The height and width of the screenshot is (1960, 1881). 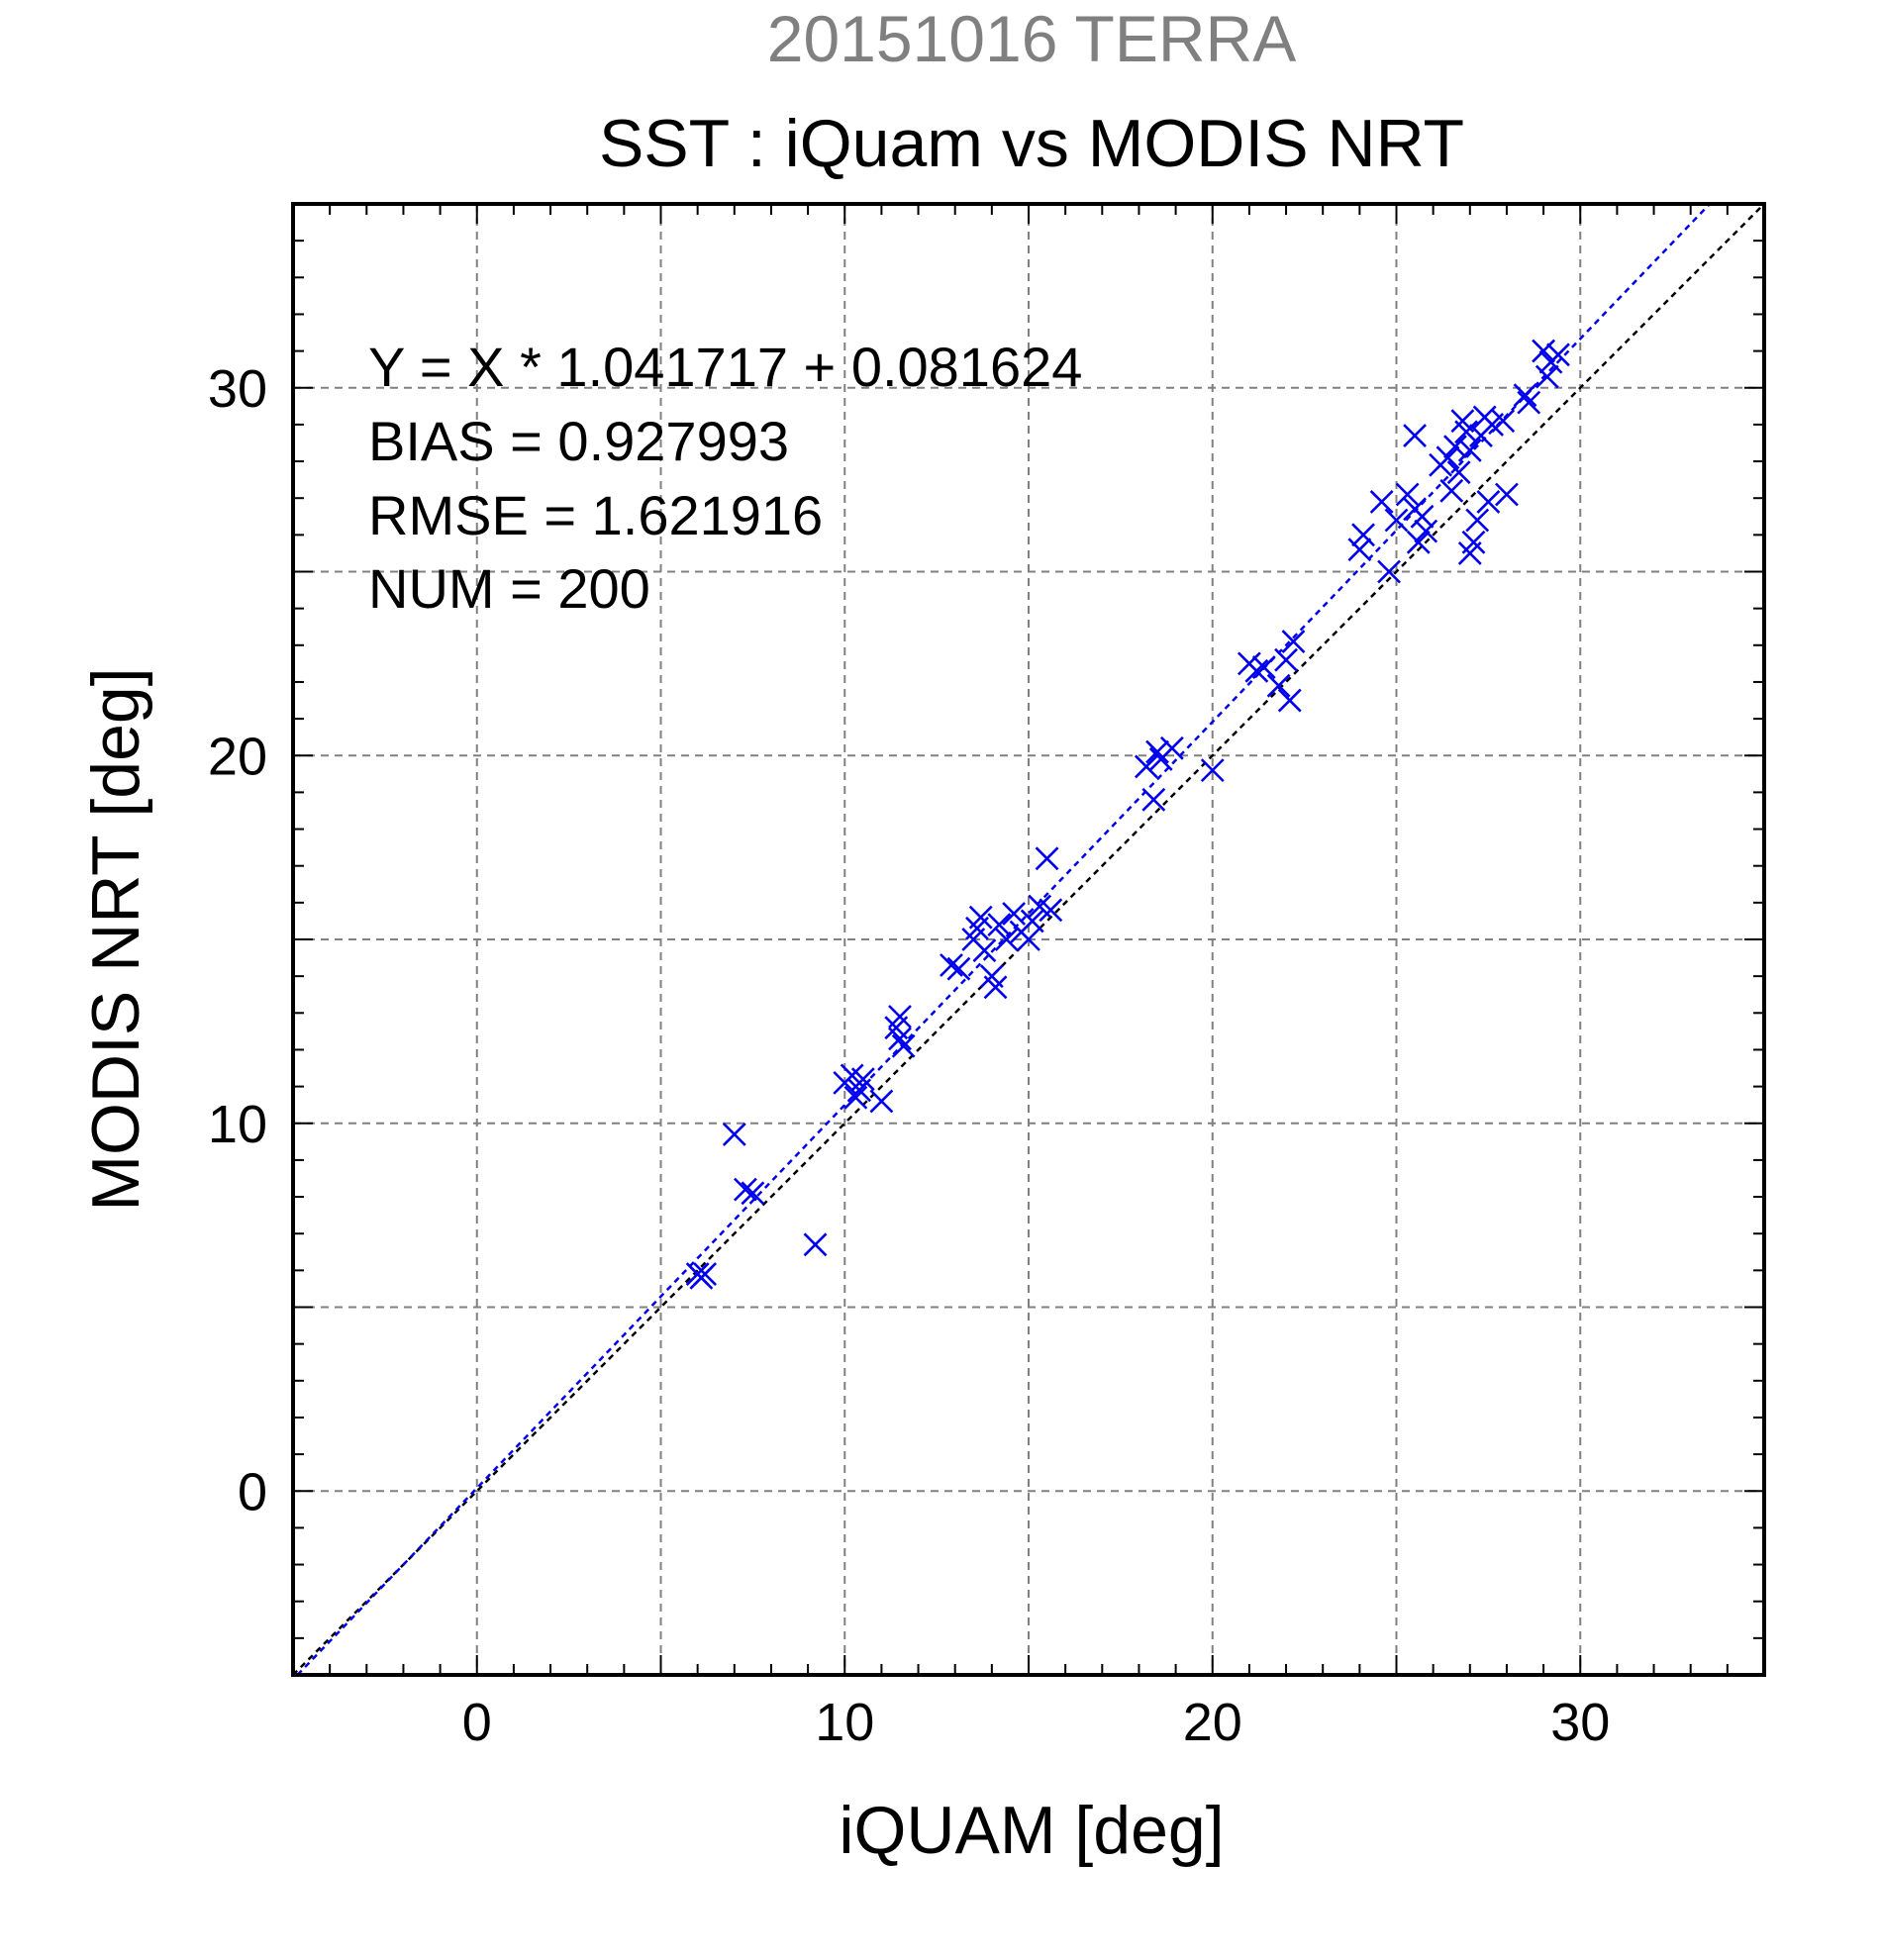 What do you see at coordinates (595, 515) in the screenshot?
I see `stats-rmse: RMSE = 1.621916` at bounding box center [595, 515].